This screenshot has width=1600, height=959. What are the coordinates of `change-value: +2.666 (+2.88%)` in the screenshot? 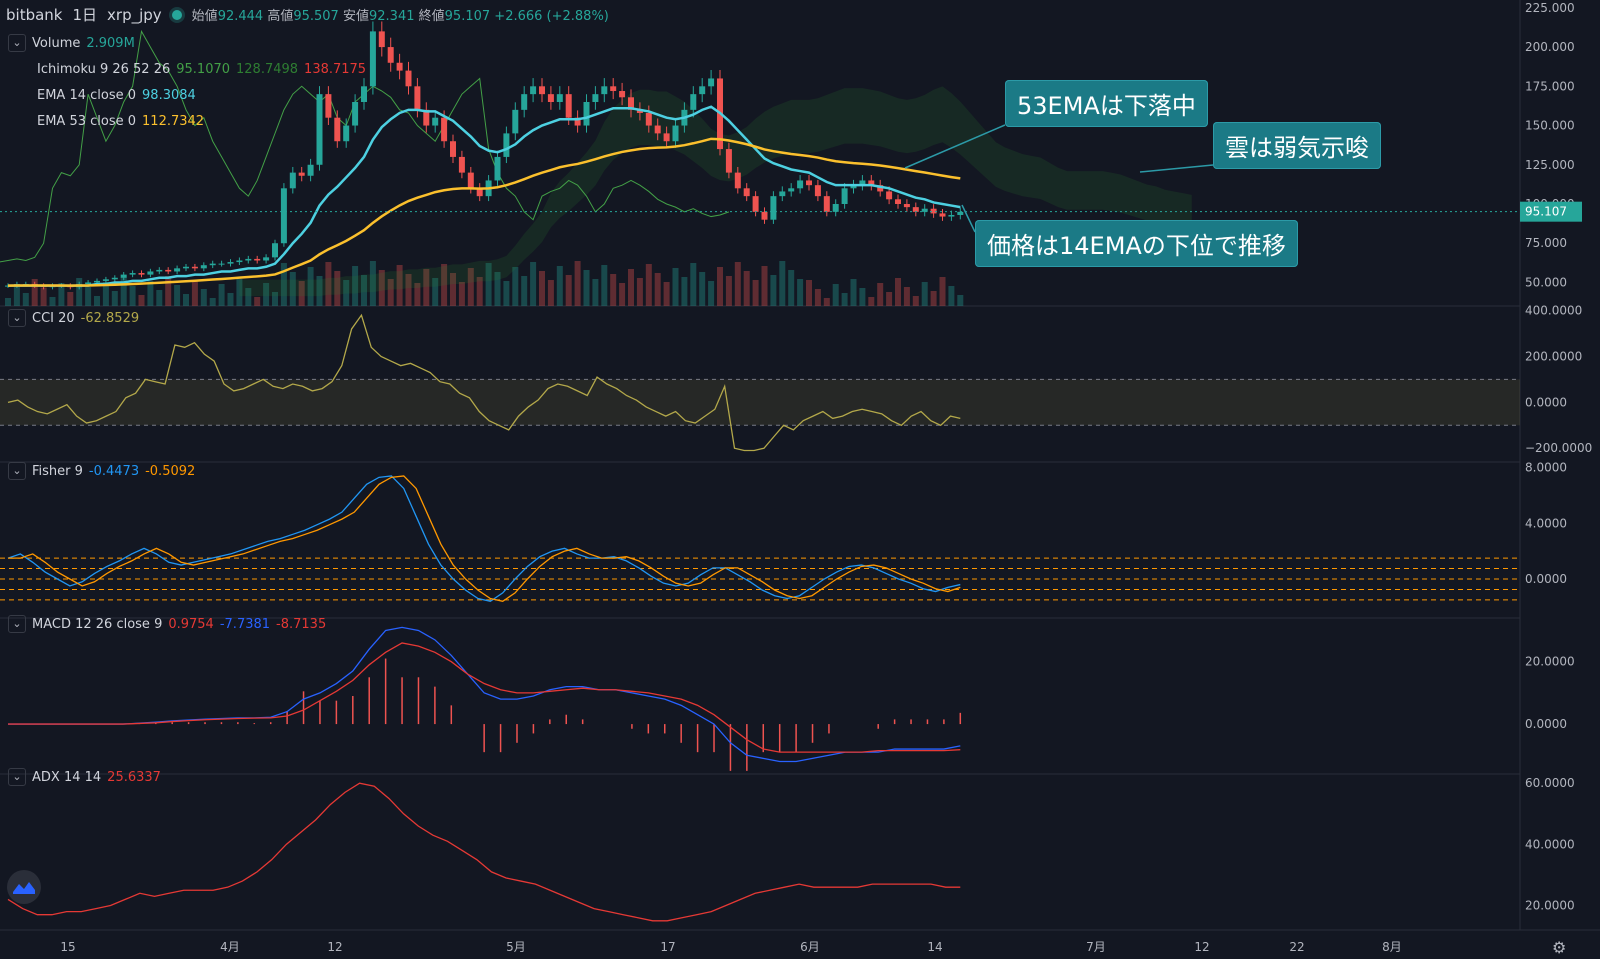 It's located at (551, 16).